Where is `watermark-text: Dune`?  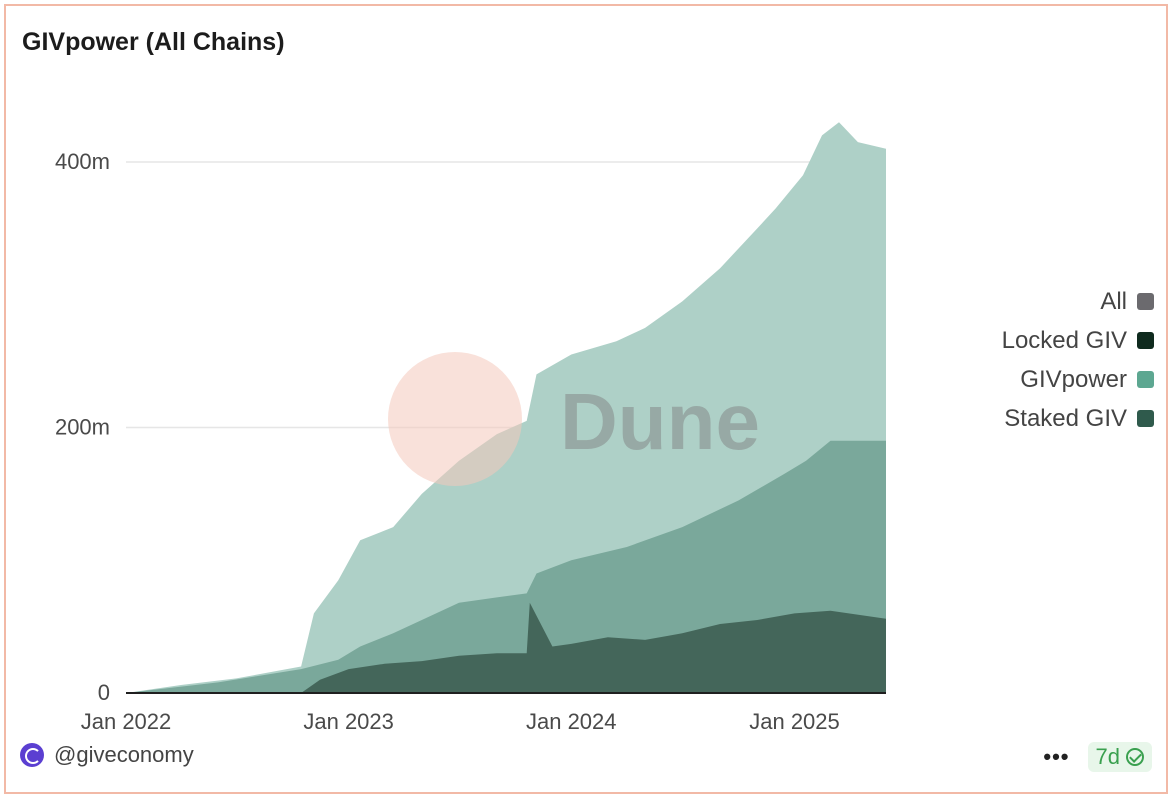
watermark-text: Dune is located at coordinates (660, 421).